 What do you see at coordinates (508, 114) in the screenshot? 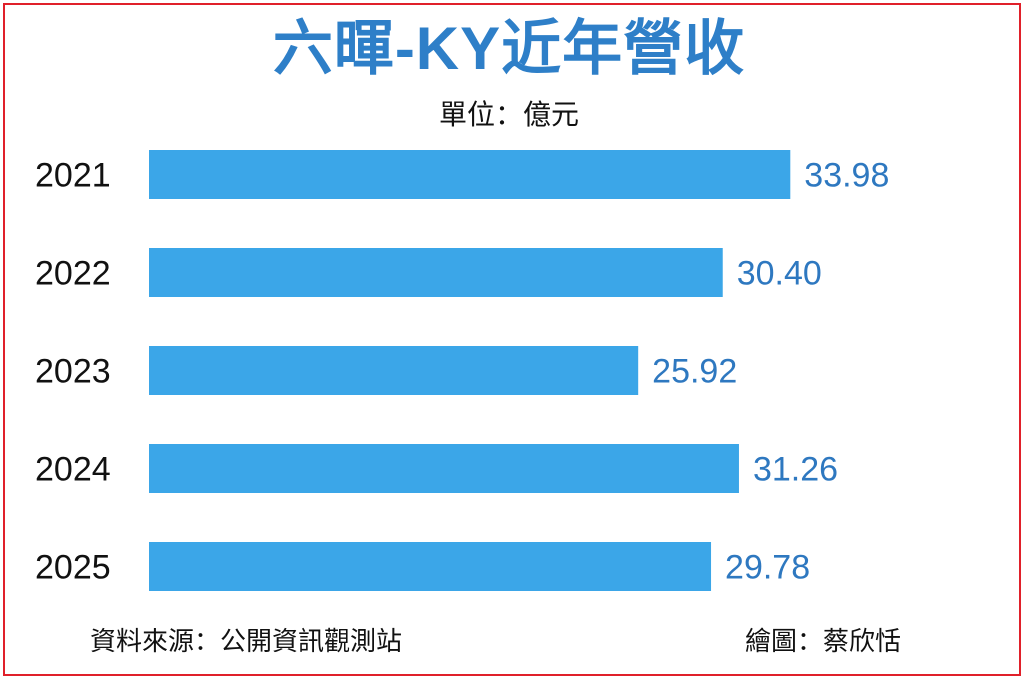
I see `unit-label: 單位：億元` at bounding box center [508, 114].